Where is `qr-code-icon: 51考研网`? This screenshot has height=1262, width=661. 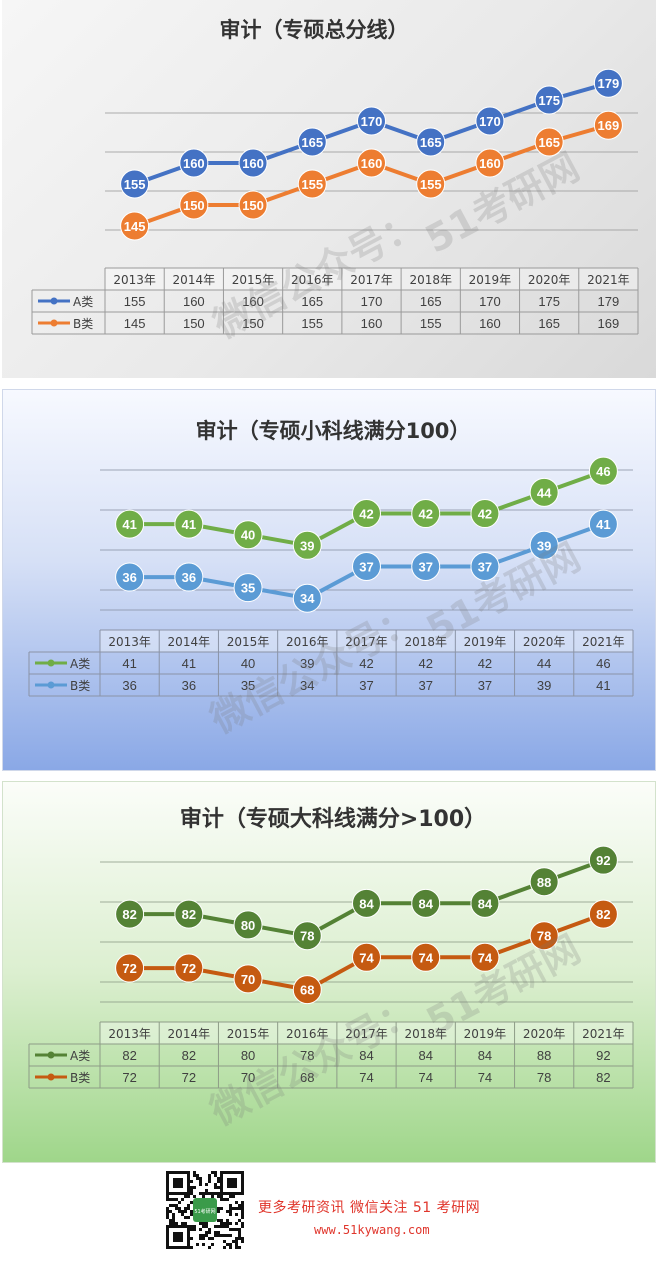 qr-code-icon: 51考研网 is located at coordinates (205, 1210).